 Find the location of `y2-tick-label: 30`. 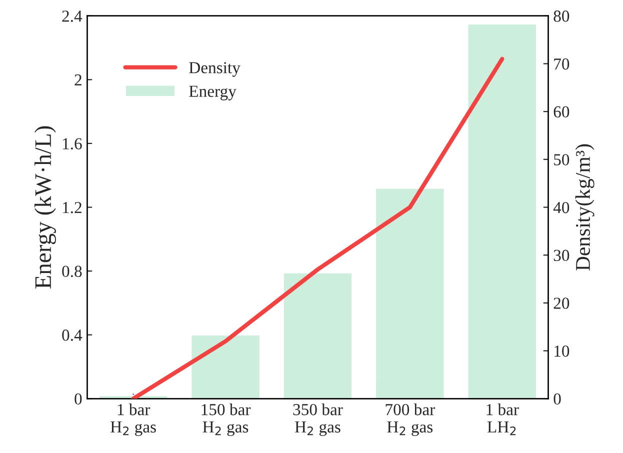

y2-tick-label: 30 is located at coordinates (562, 256).